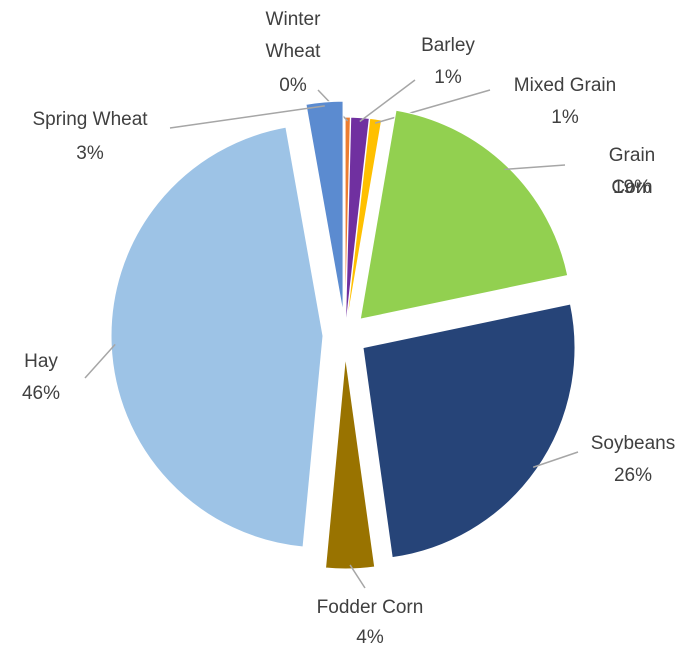 The height and width of the screenshot is (654, 700). What do you see at coordinates (293, 35) in the screenshot?
I see `category-label: Winter Wheat` at bounding box center [293, 35].